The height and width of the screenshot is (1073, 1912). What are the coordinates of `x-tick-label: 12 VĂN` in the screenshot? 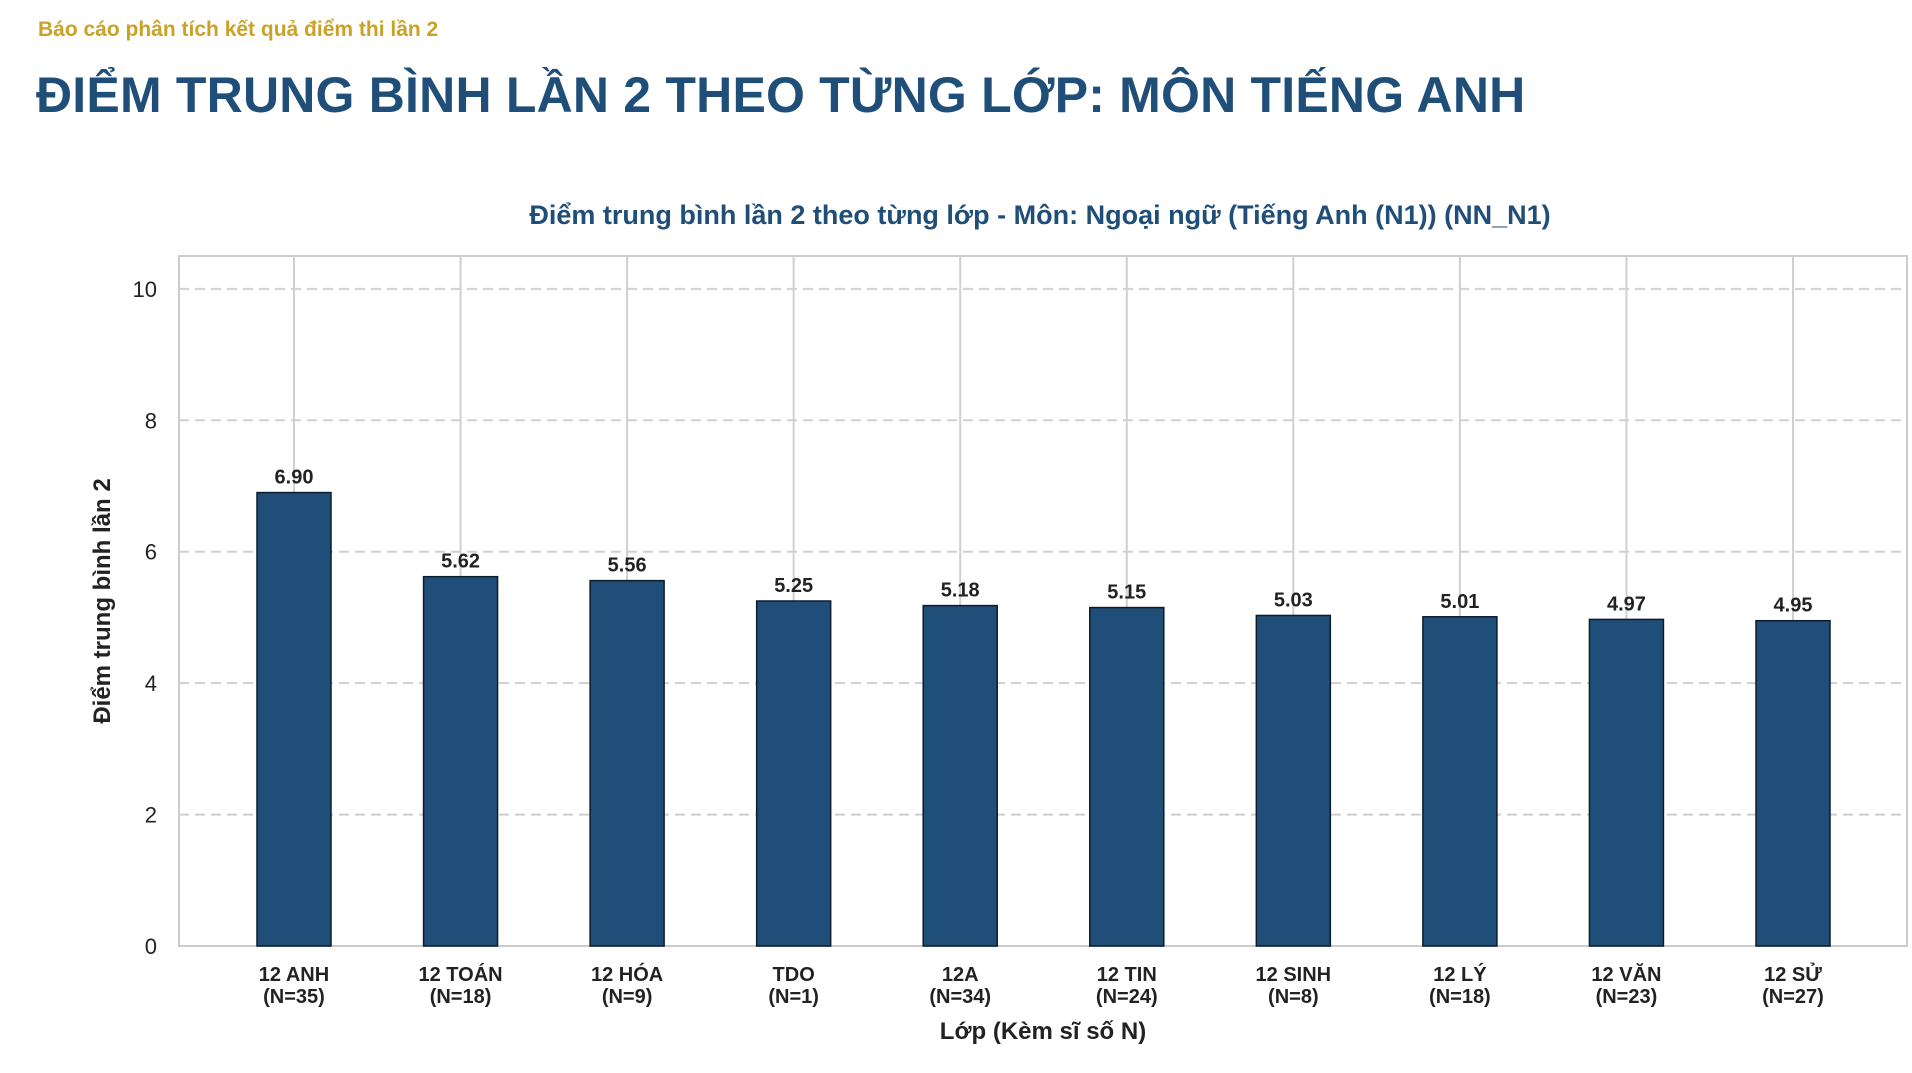 It's located at (1626, 974).